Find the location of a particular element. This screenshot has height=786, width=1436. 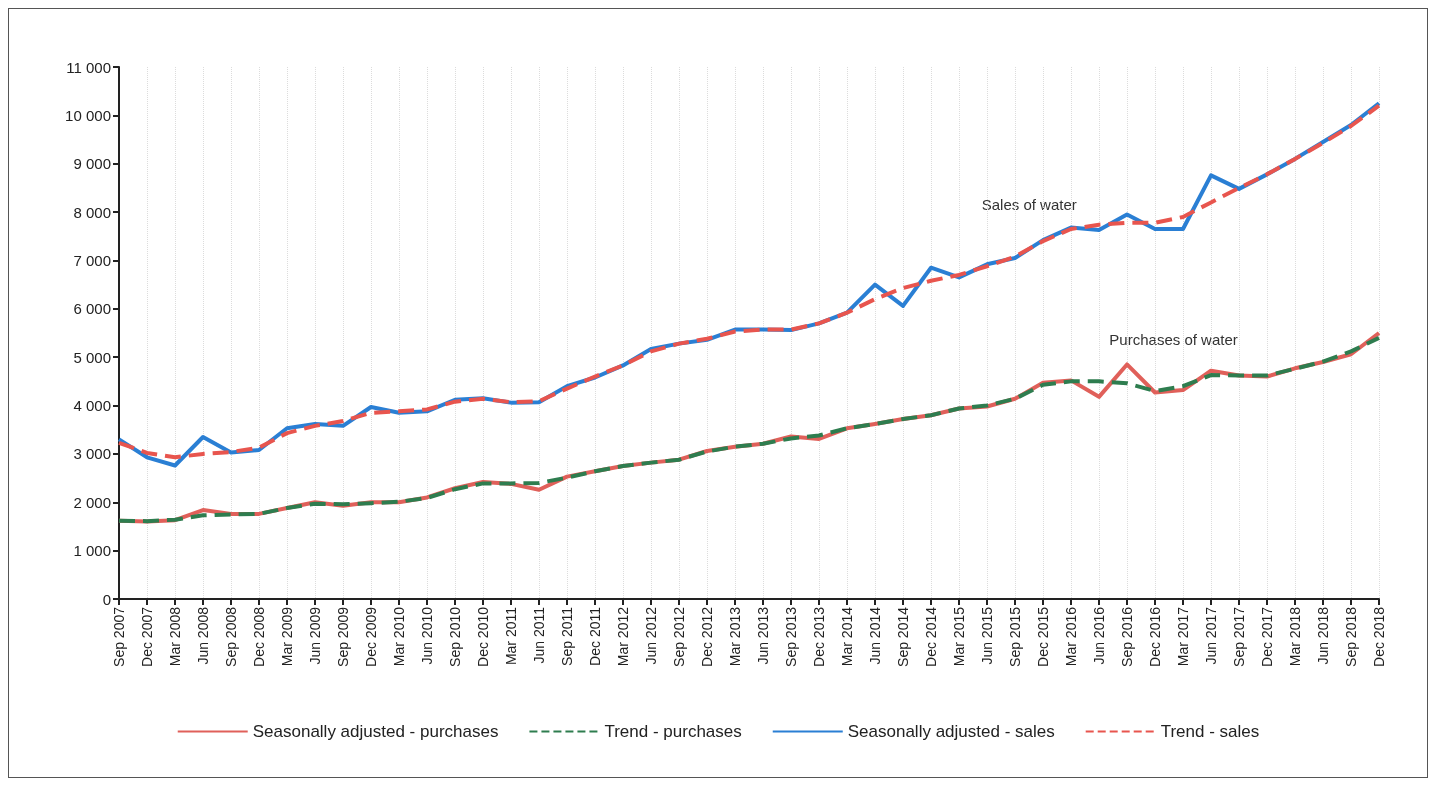

x-tick-label: Mar 2010 is located at coordinates (399, 636).